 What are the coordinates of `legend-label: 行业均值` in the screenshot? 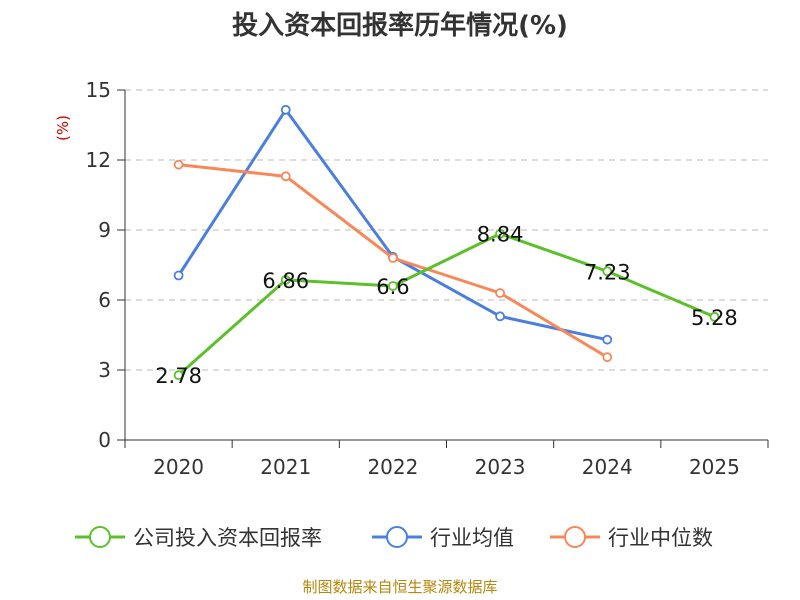 It's located at (472, 538).